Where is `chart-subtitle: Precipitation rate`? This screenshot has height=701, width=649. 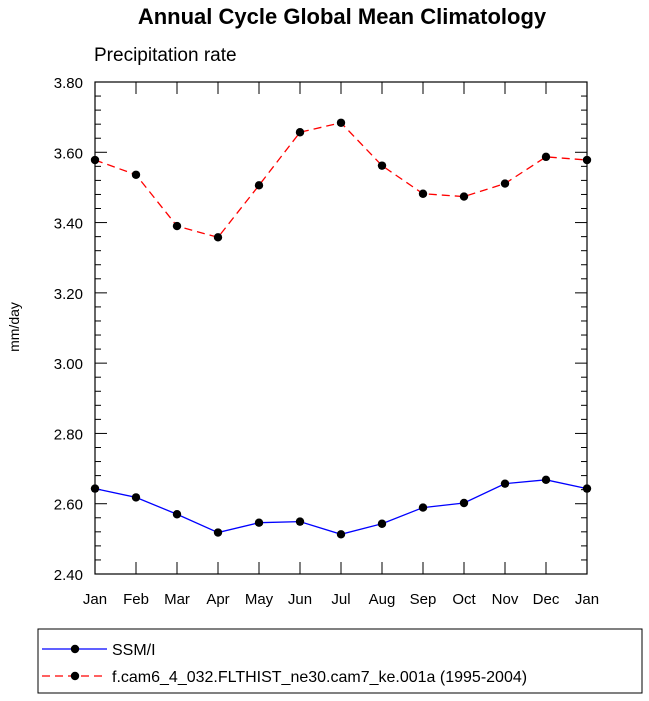
chart-subtitle: Precipitation rate is located at coordinates (165, 55).